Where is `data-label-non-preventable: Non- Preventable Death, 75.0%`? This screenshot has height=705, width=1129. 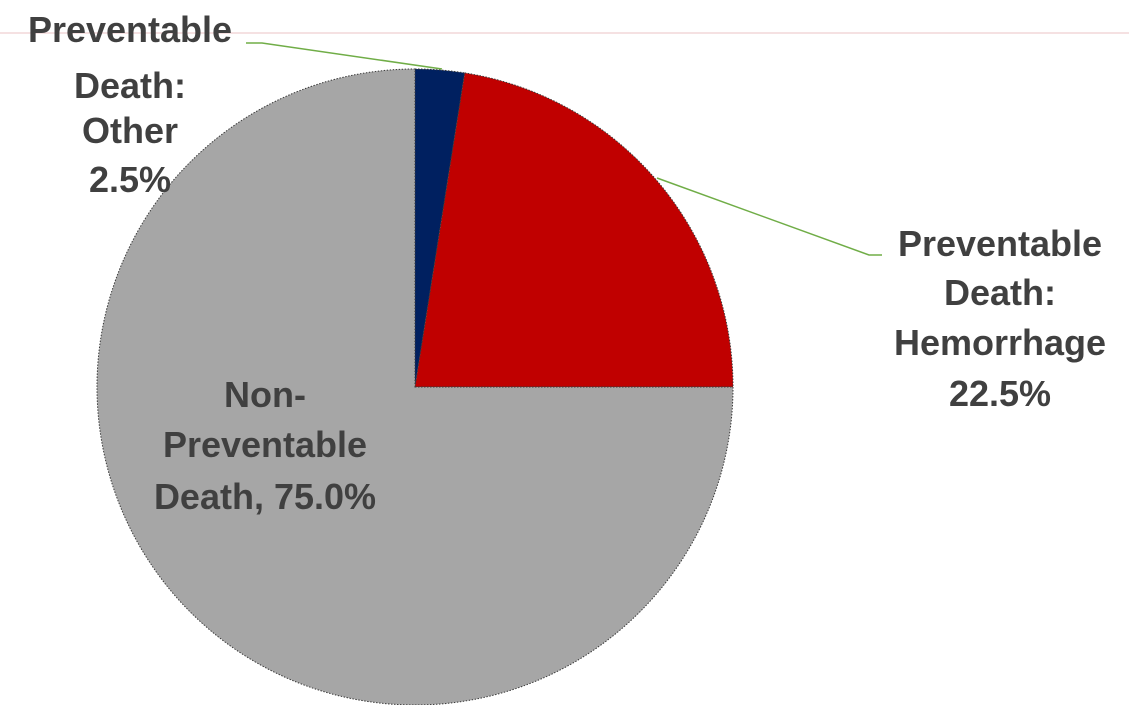
data-label-non-preventable: Non- Preventable Death, 75.0% is located at coordinates (265, 445).